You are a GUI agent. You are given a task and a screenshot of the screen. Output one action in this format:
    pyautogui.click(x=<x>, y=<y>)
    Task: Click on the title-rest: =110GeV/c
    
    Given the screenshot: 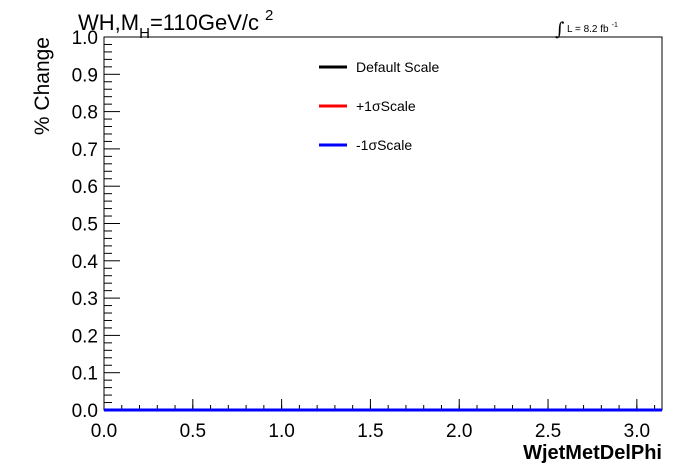 What is the action you would take?
    pyautogui.click(x=204, y=22)
    